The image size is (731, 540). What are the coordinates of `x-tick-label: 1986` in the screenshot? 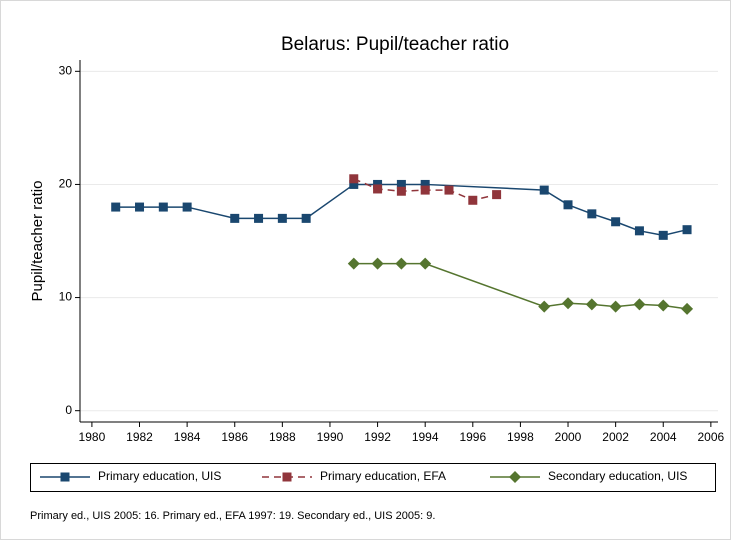 It's located at (234, 437).